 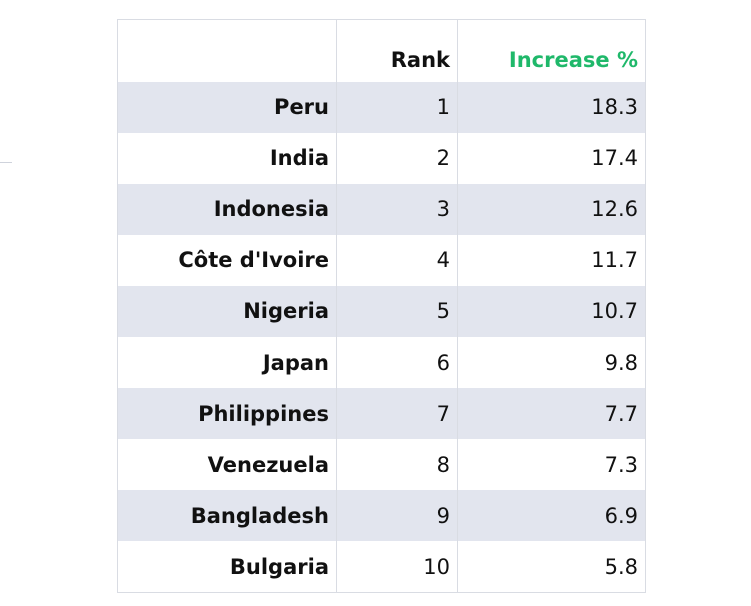 I want to click on rank-cell: 4, so click(x=397, y=260).